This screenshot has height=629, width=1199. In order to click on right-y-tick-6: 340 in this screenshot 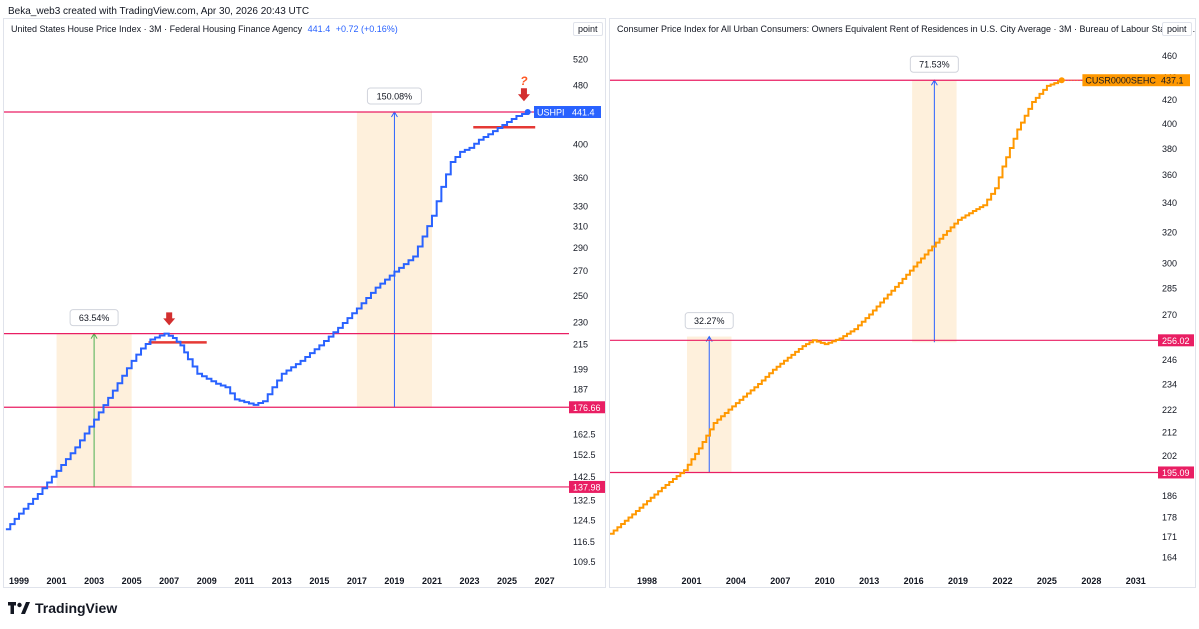, I will do `click(1169, 203)`.